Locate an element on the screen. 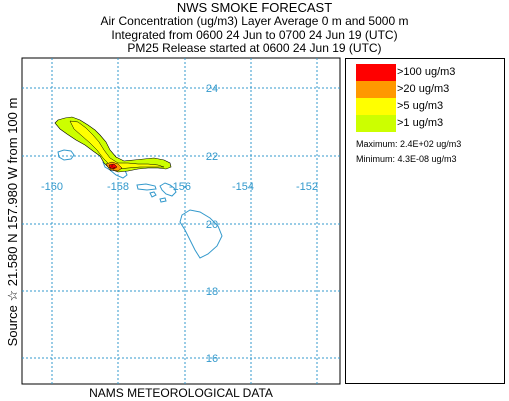 Image resolution: width=509 pixels, height=401 pixels. island-maui is located at coordinates (168, 189).